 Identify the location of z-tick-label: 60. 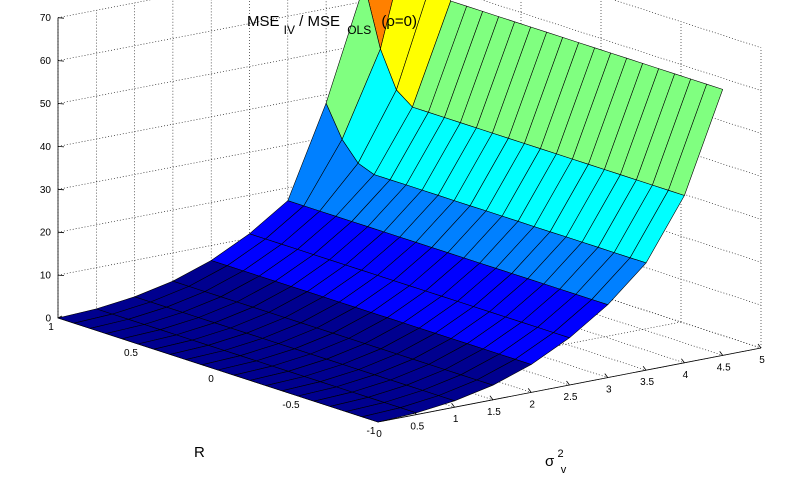
(46, 61).